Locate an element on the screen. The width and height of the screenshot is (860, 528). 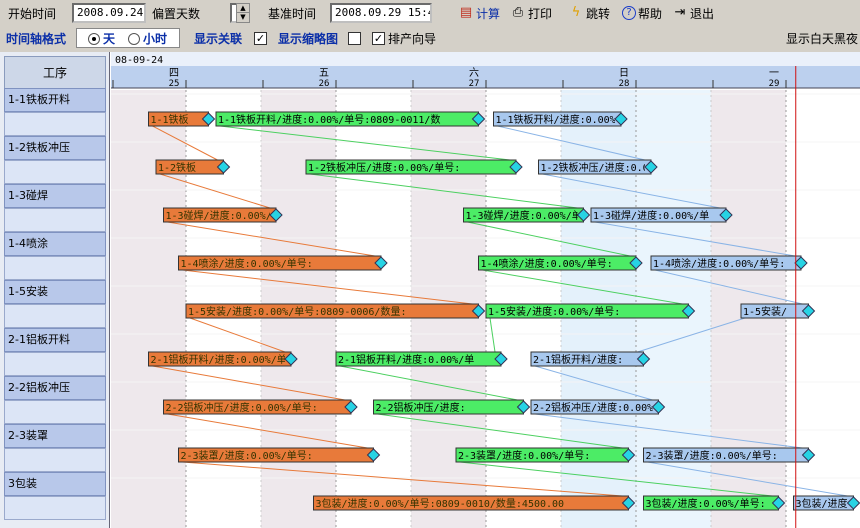
task-bar-label: 1-5安装/ is located at coordinates (765, 311).